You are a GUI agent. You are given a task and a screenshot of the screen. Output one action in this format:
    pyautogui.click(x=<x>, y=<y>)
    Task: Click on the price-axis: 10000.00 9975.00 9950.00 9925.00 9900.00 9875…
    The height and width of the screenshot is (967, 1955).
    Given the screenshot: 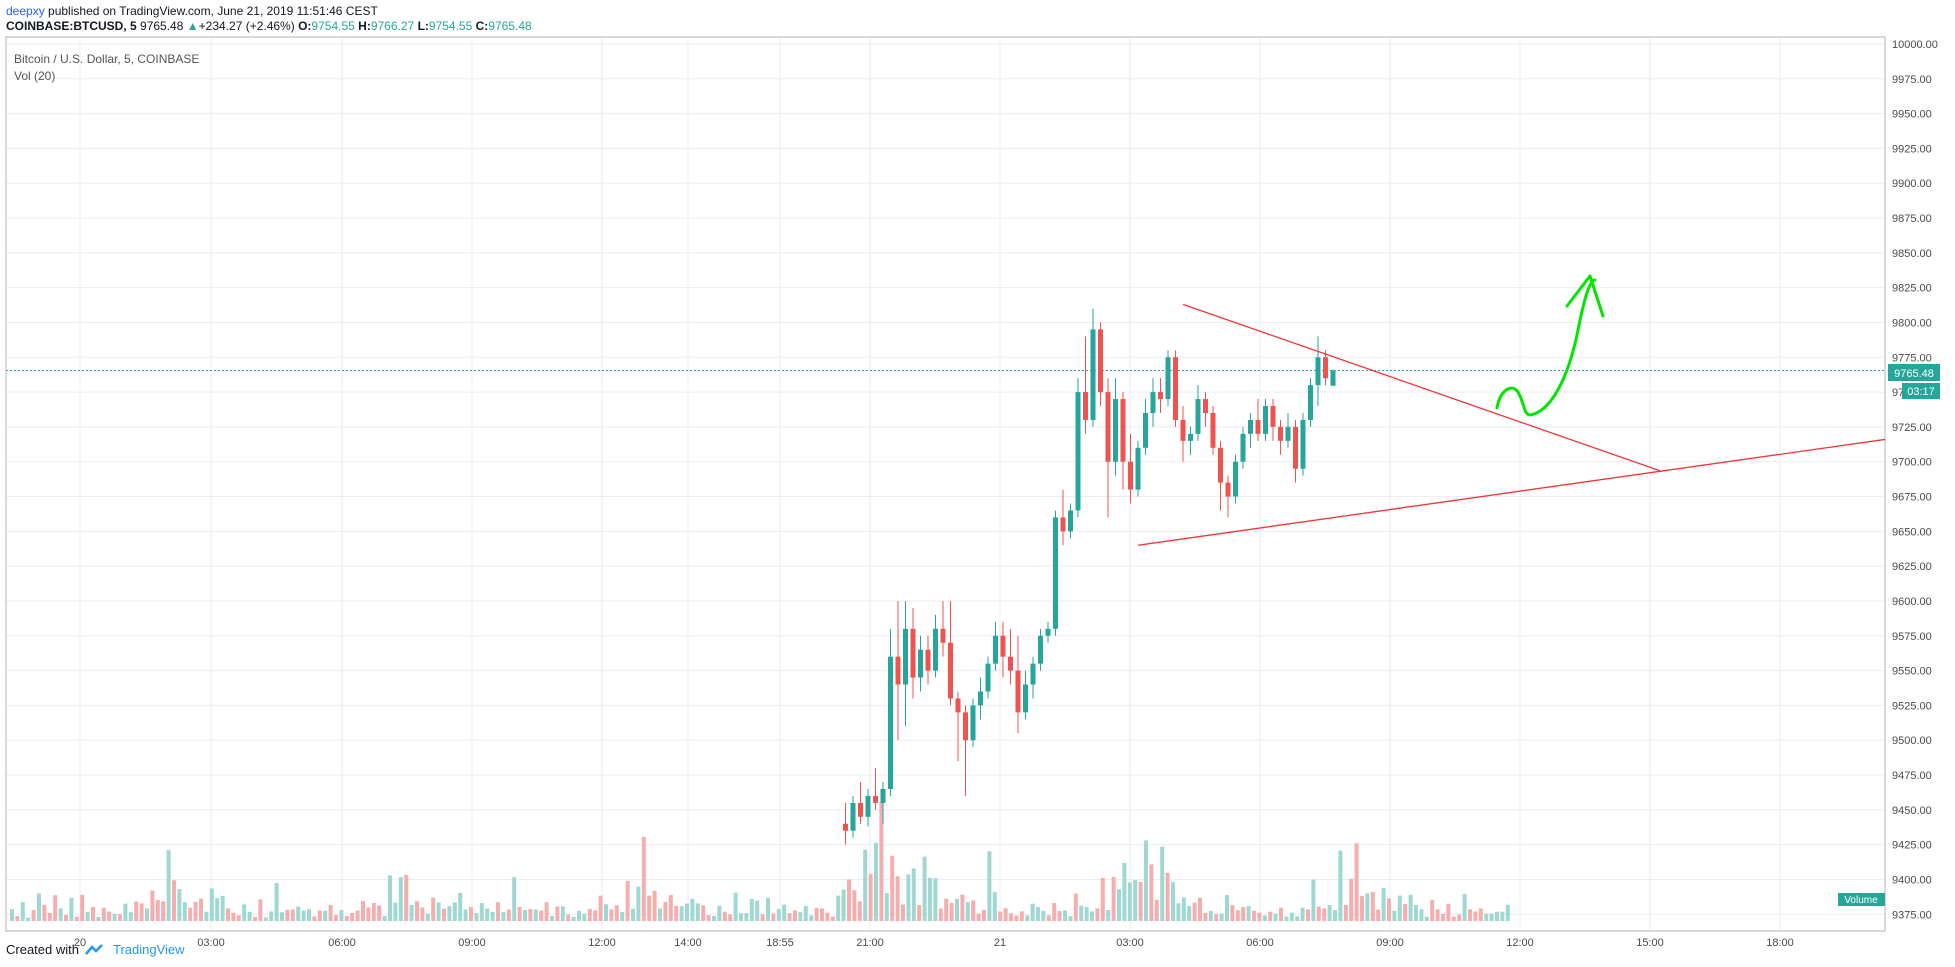 What is the action you would take?
    pyautogui.click(x=1915, y=480)
    